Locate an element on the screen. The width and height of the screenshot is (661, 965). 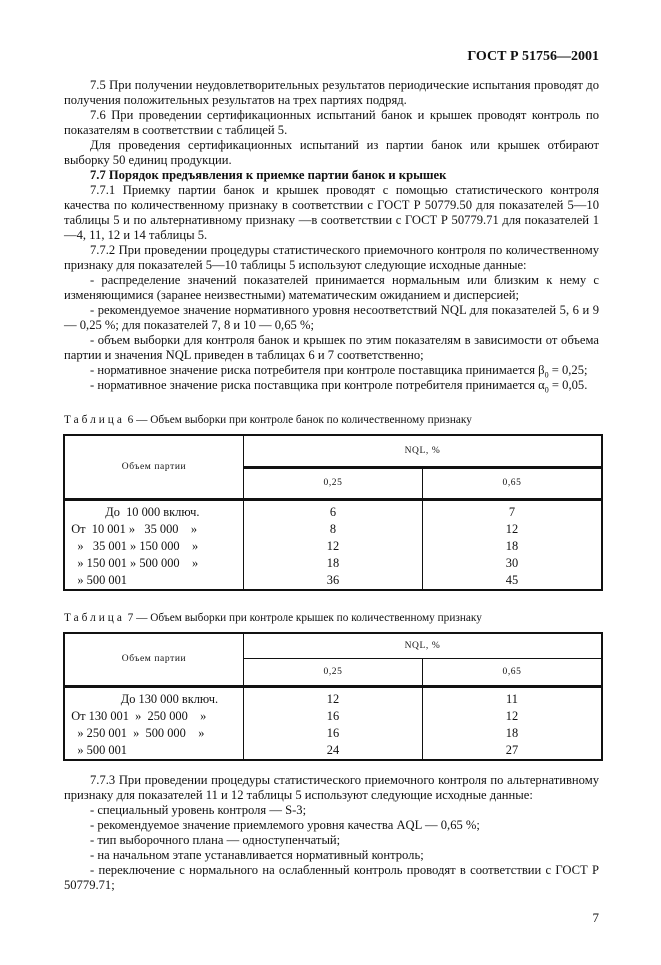
table-row: До 130 000 включ. 12 11 is located at coordinates (333, 697).